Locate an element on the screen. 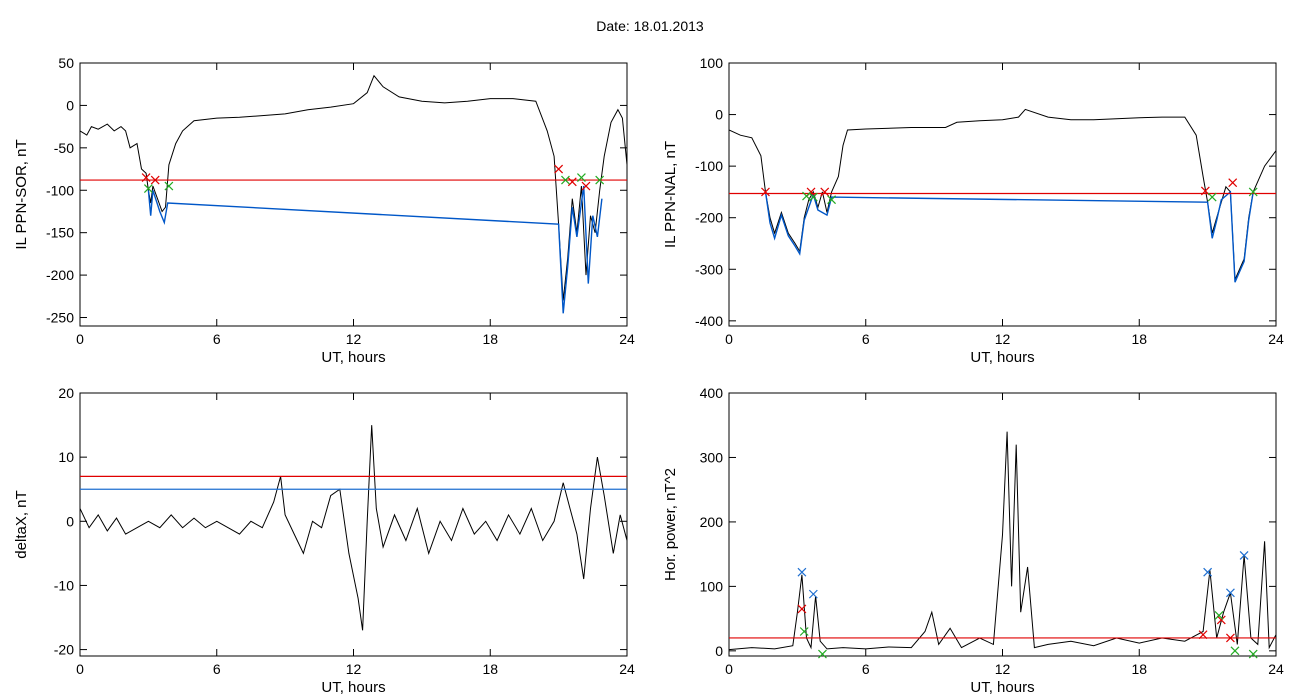  series-highlight is located at coordinates (375, 249).